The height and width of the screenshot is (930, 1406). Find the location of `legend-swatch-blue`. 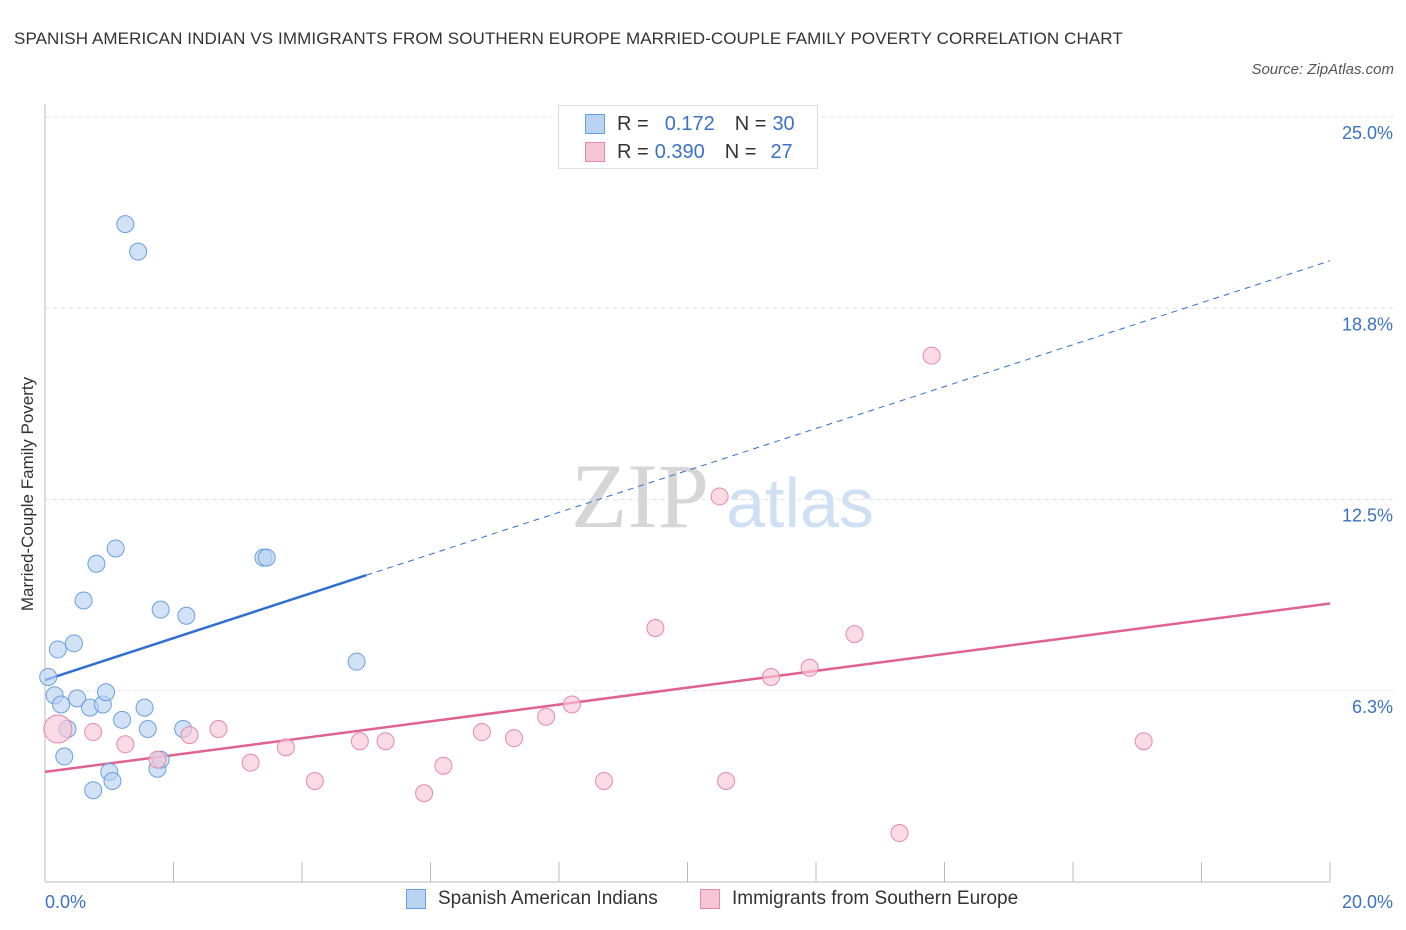

legend-swatch-blue is located at coordinates (595, 124).